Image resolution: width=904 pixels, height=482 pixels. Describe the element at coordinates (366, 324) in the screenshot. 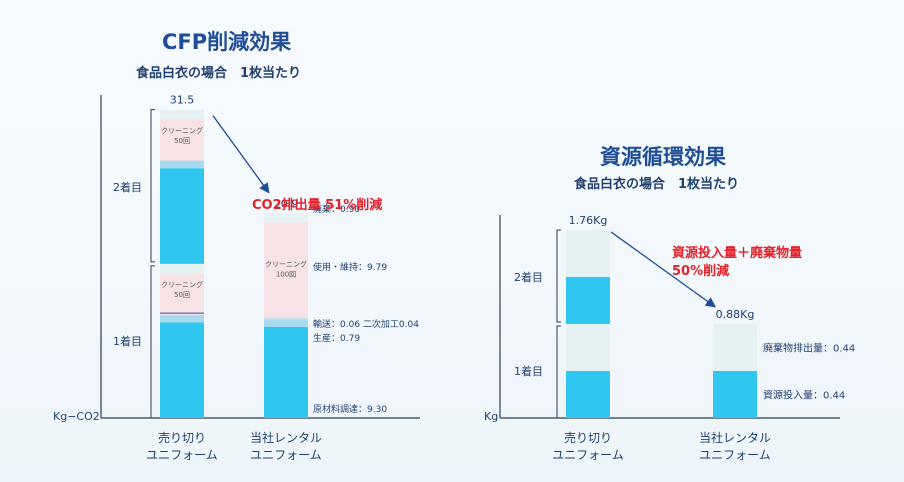

I see `bar-rental-annotation: 輸送：0.06 二次加工0.04` at that location.